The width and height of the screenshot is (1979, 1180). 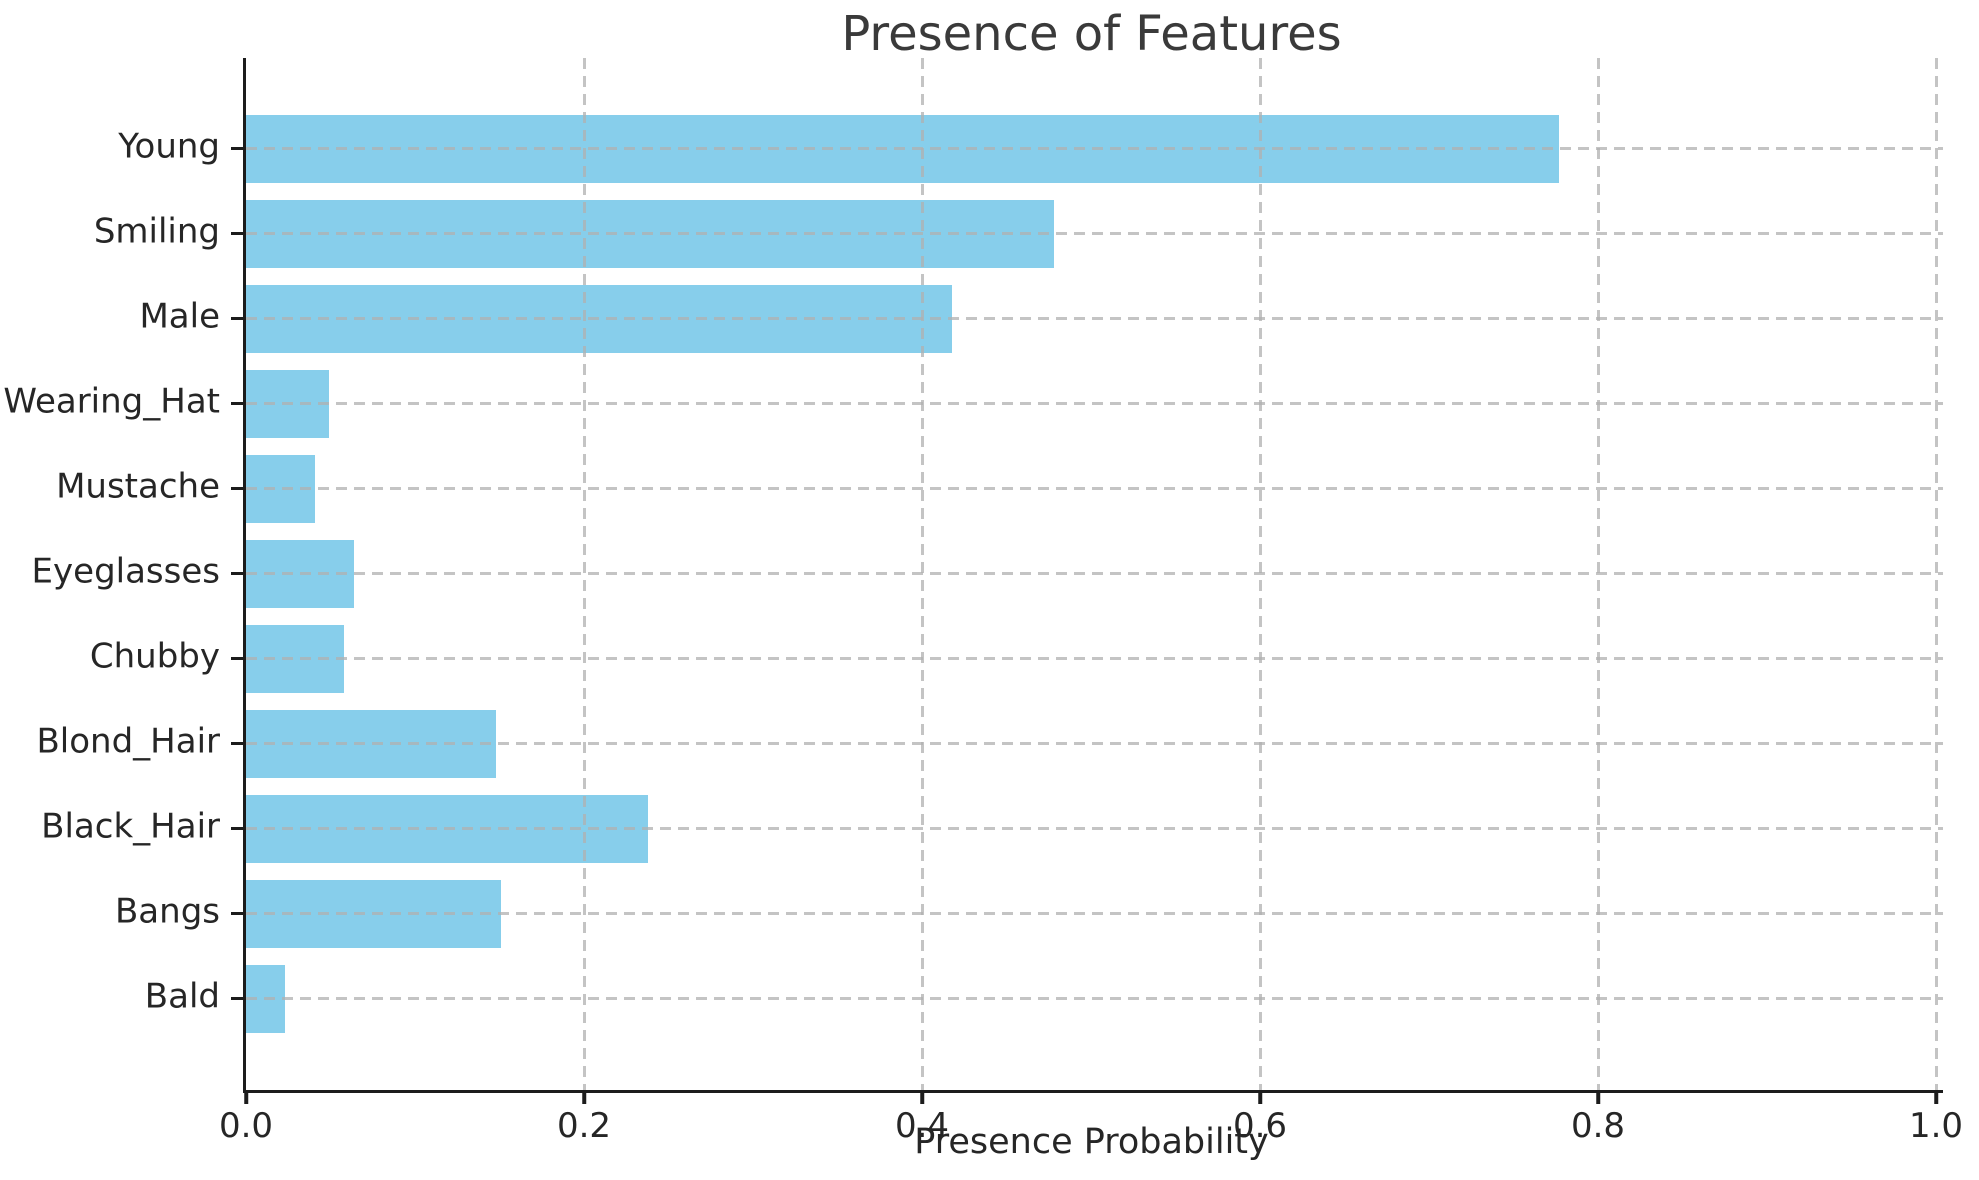 I want to click on y-tick-label: Bald, so click(x=182, y=996).